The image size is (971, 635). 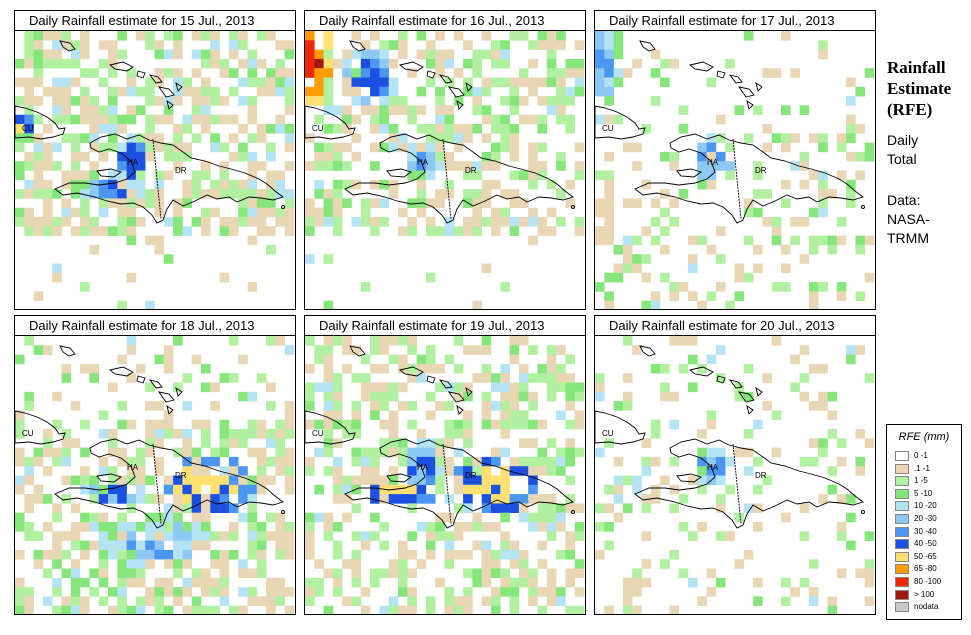 I want to click on legend-label: nodata, so click(x=926, y=607).